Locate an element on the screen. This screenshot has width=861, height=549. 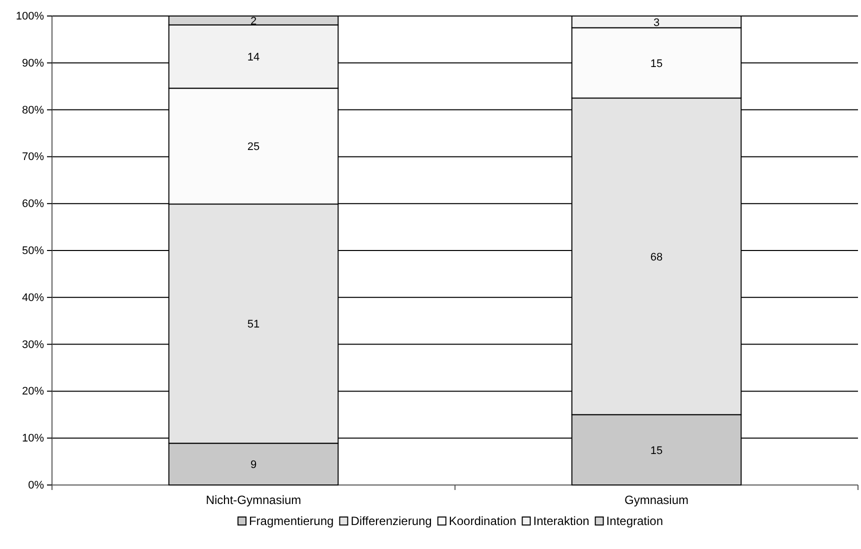
y-tick-label: 60% is located at coordinates (33, 204).